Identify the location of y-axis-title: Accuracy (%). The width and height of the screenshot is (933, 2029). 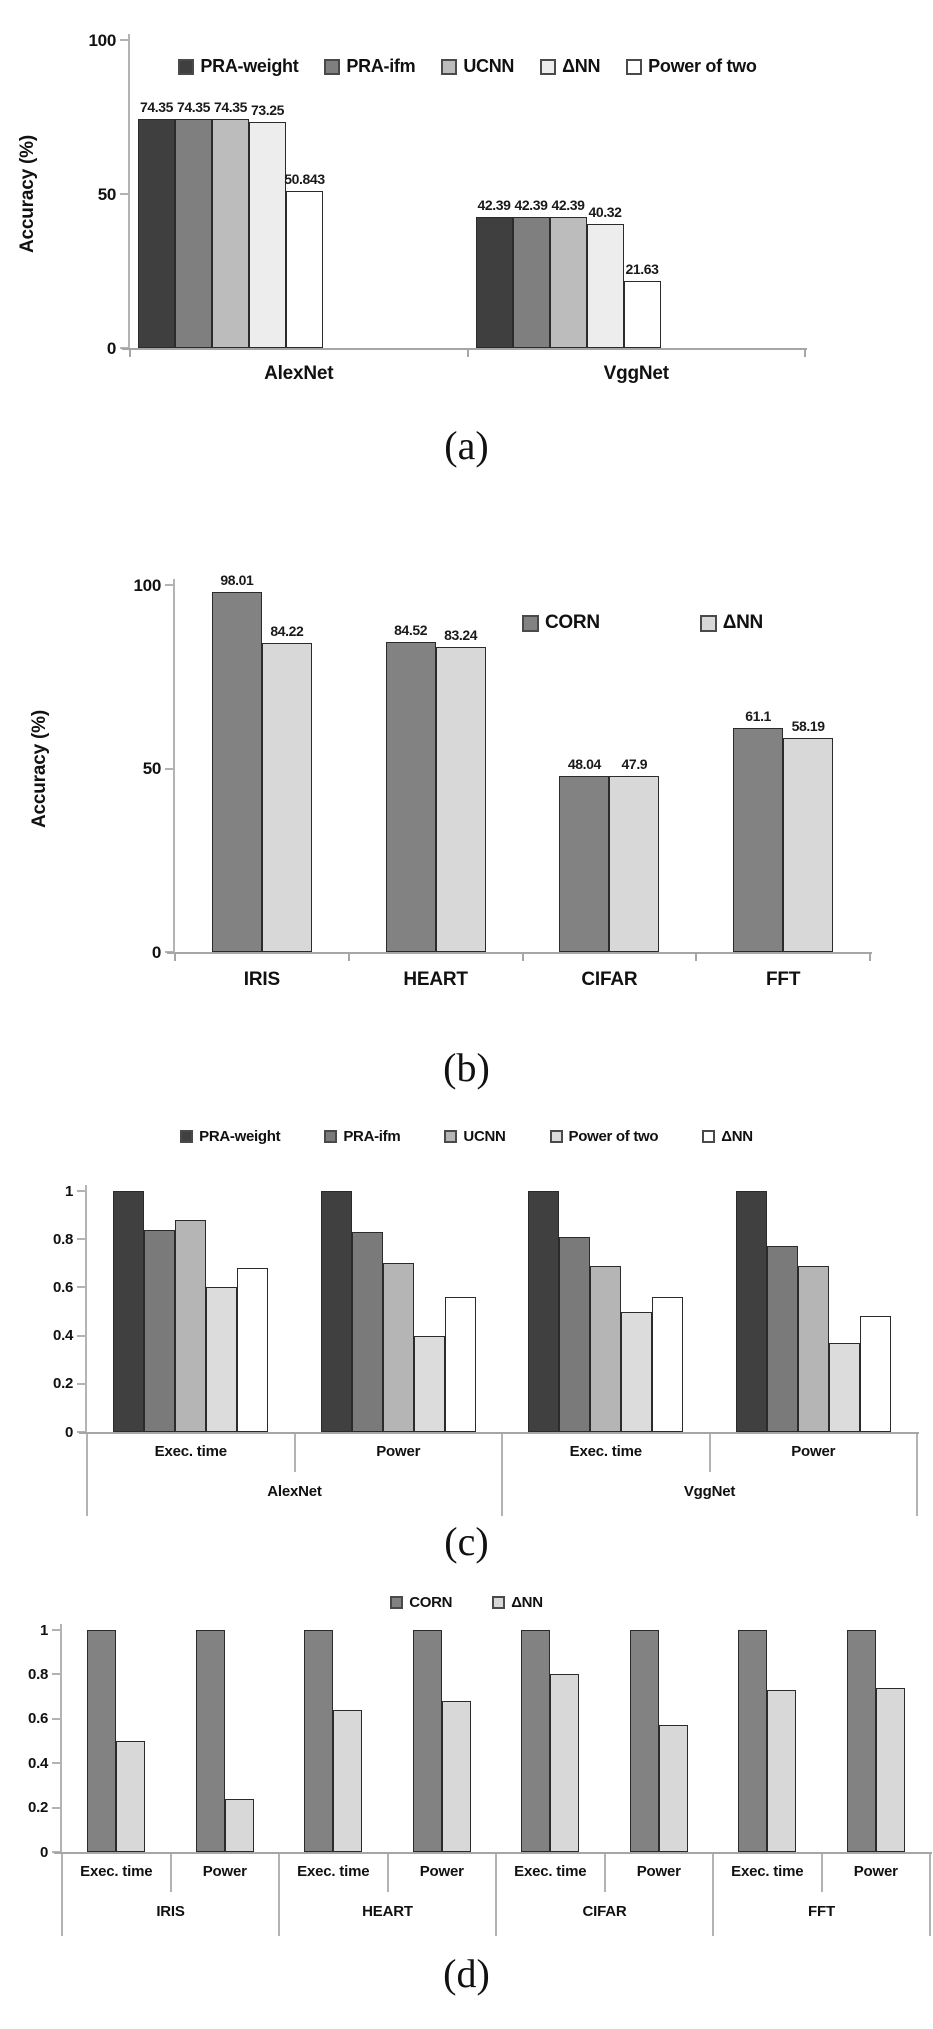
(39, 768).